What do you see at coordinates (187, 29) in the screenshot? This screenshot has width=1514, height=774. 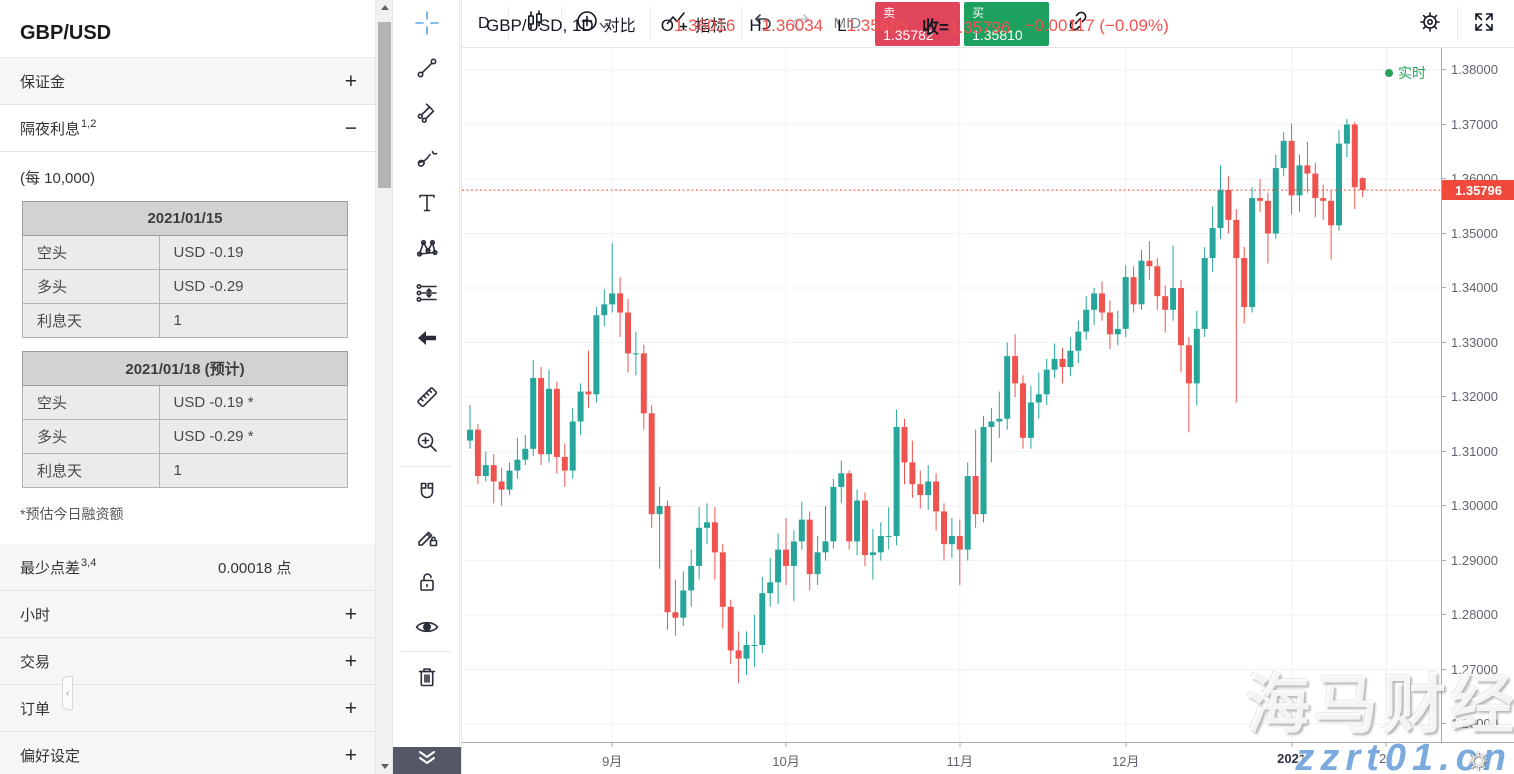 I see `instrument-title: GBP/USD` at bounding box center [187, 29].